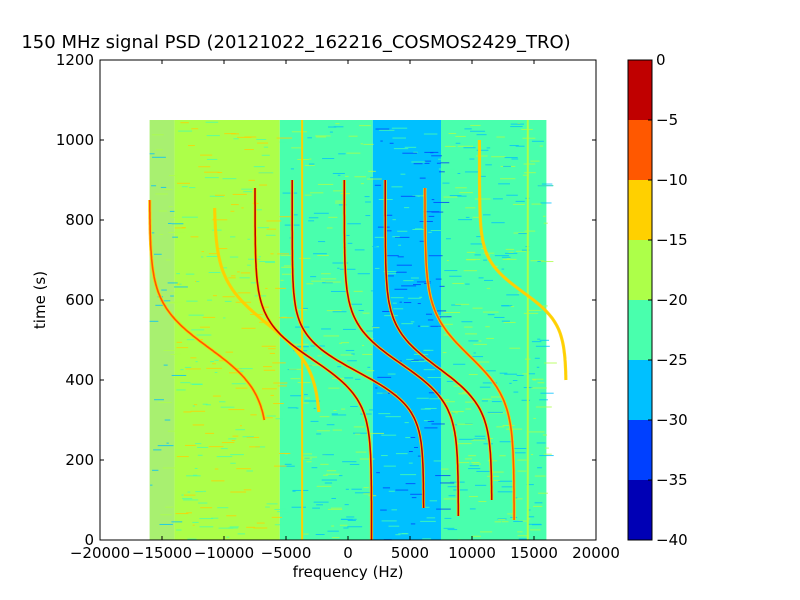 Image resolution: width=800 pixels, height=600 pixels. Describe the element at coordinates (410, 553) in the screenshot. I see `x-tick-label: 5000` at that location.